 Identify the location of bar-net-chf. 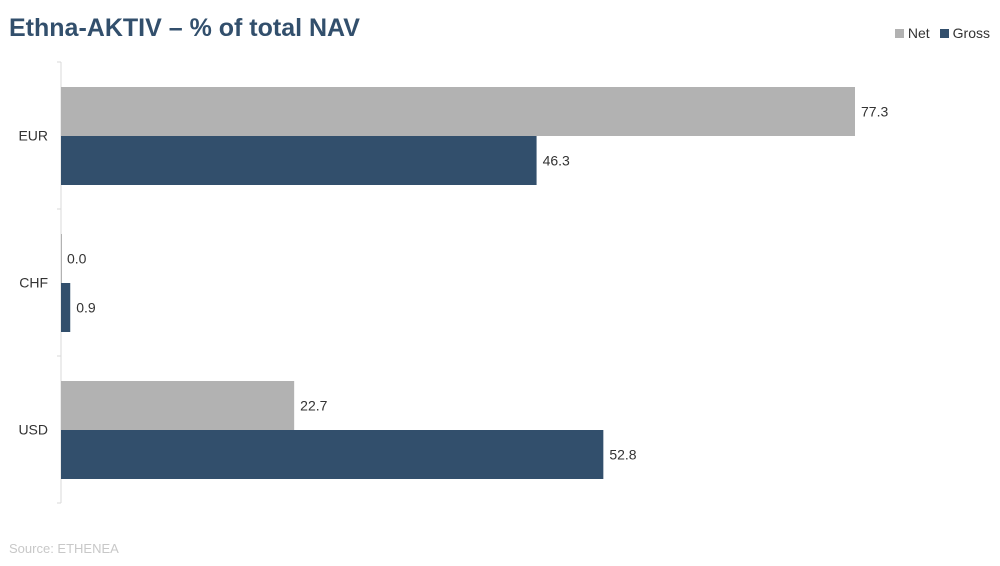
(61, 258).